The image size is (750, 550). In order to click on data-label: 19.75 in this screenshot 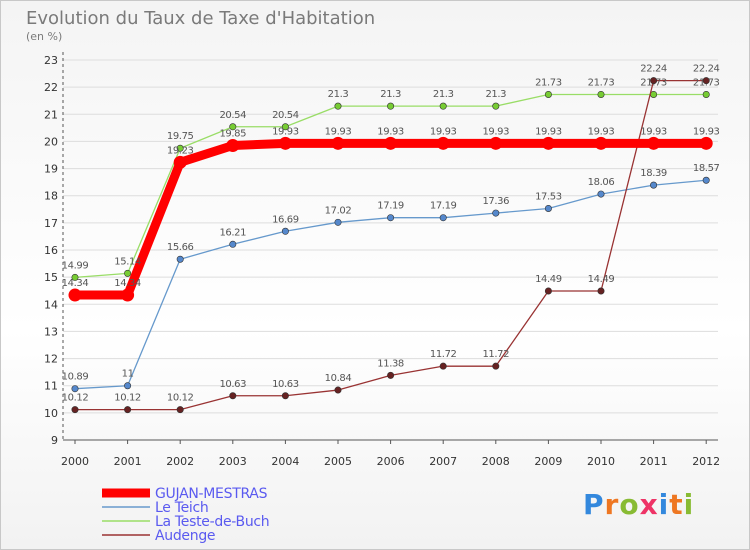, I will do `click(180, 136)`.